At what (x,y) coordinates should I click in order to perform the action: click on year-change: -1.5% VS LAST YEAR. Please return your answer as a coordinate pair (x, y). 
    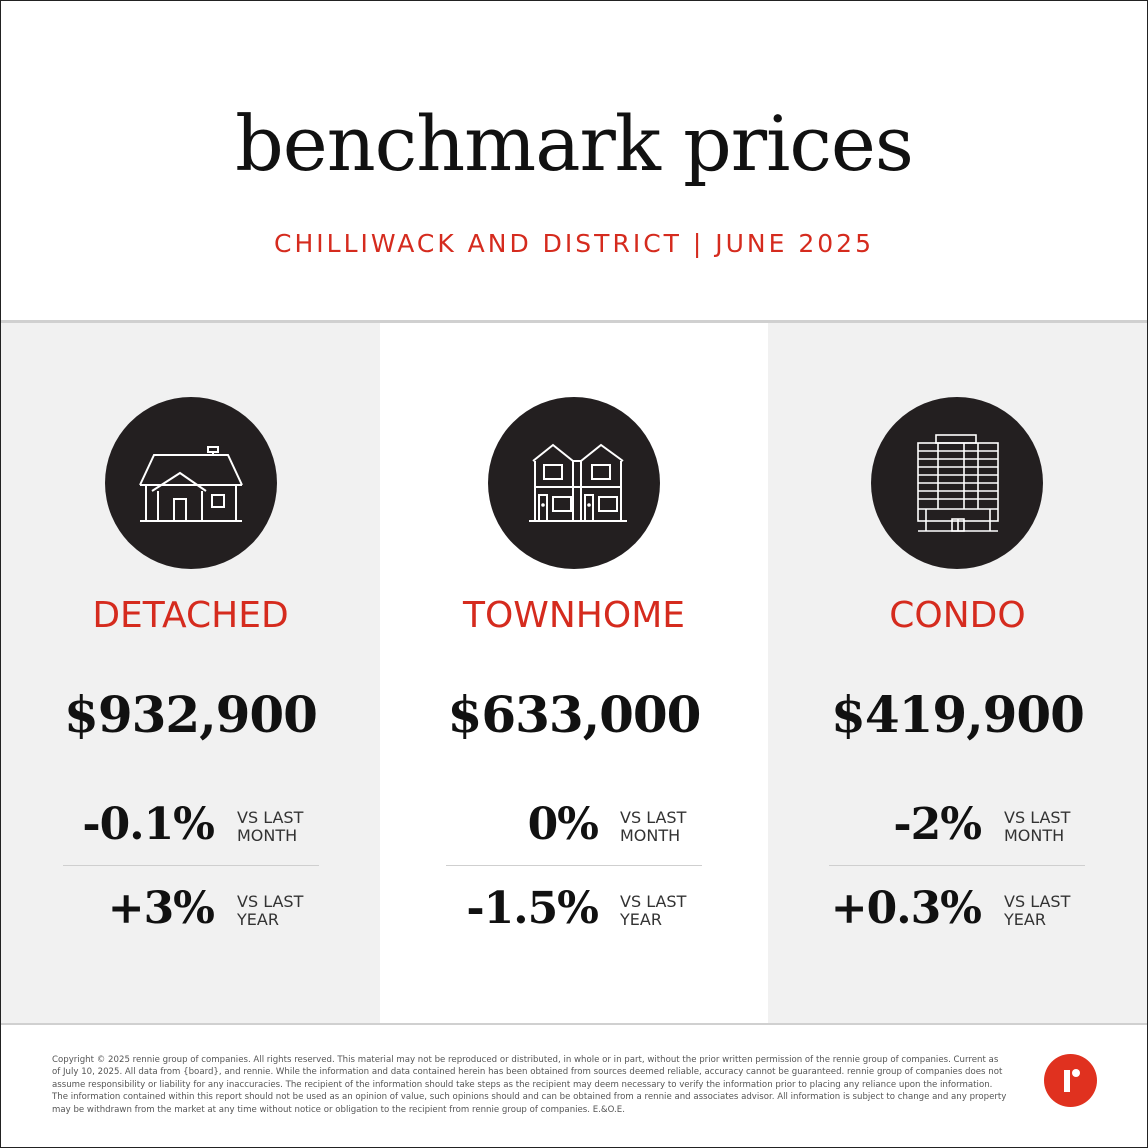
    Looking at the image, I should click on (574, 913).